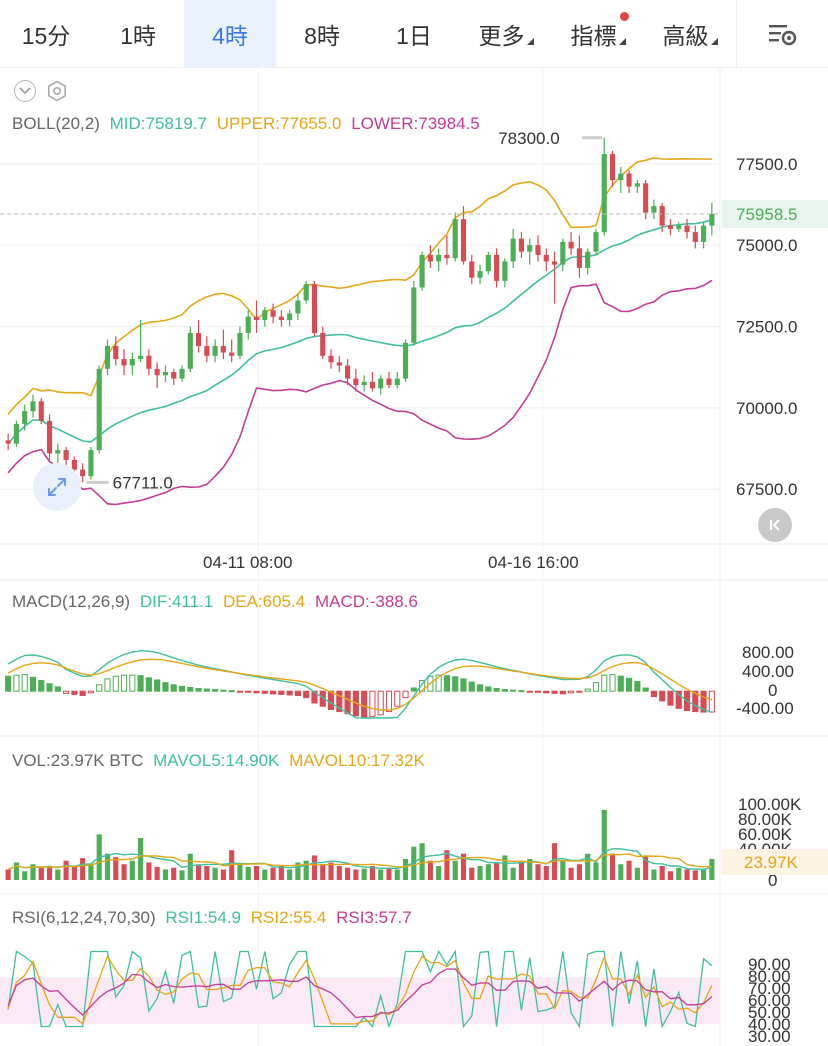 The image size is (828, 1046). What do you see at coordinates (138, 36) in the screenshot?
I see `tab-1h: 1時` at bounding box center [138, 36].